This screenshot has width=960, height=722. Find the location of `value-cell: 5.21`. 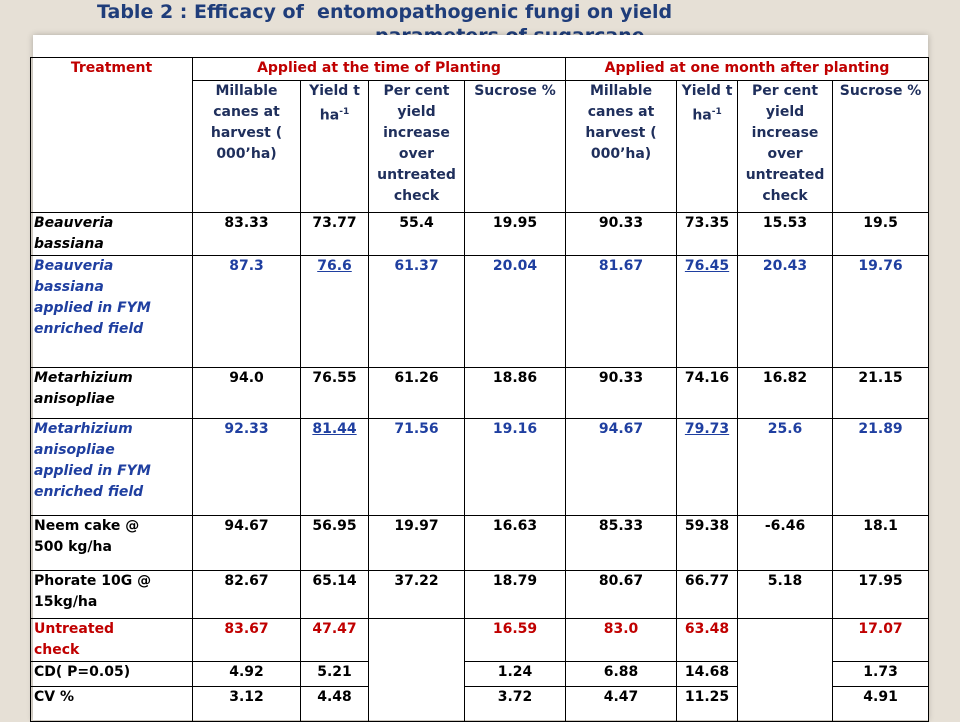

value-cell: 5.21 is located at coordinates (334, 674).